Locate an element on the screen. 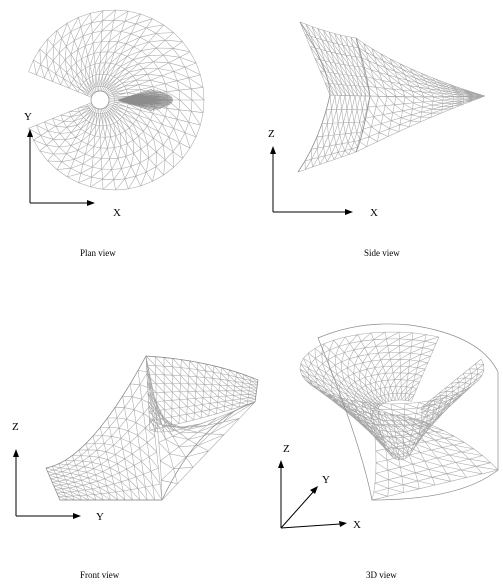  plan-y-axis-label: Y is located at coordinates (28, 117).